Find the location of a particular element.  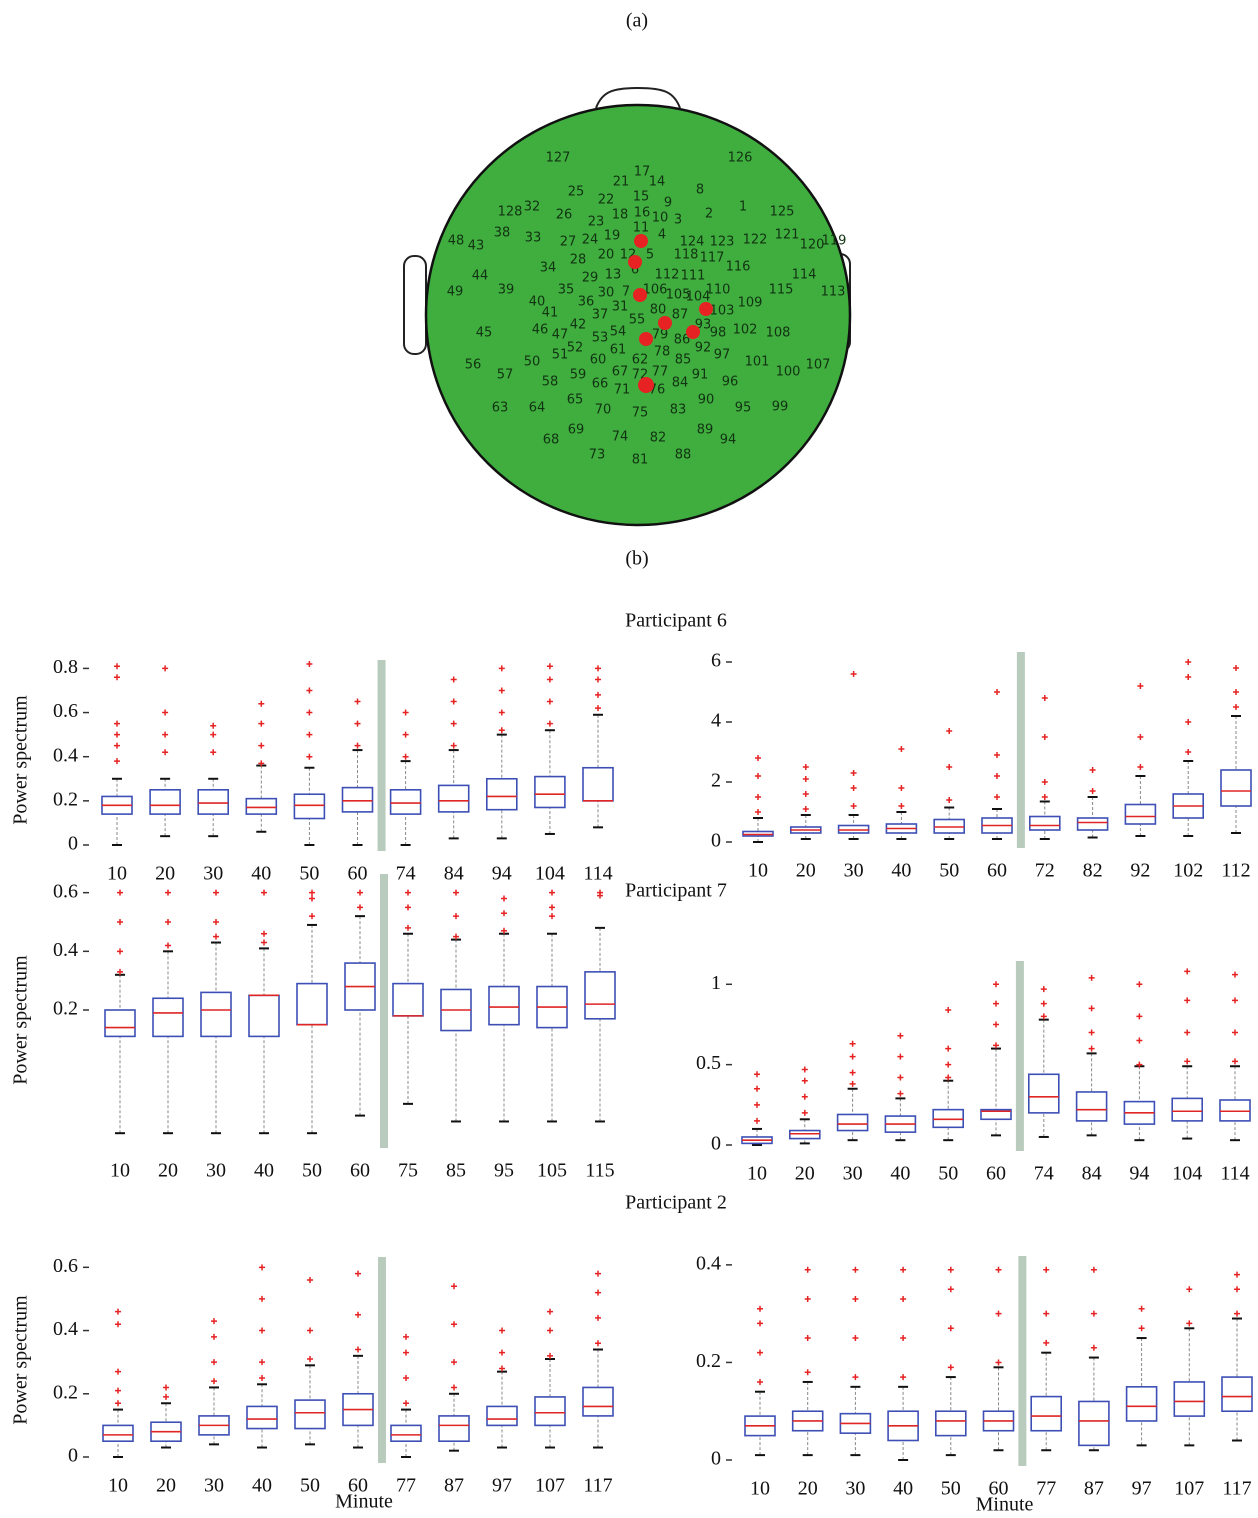

electrode-label: 124 is located at coordinates (692, 242).